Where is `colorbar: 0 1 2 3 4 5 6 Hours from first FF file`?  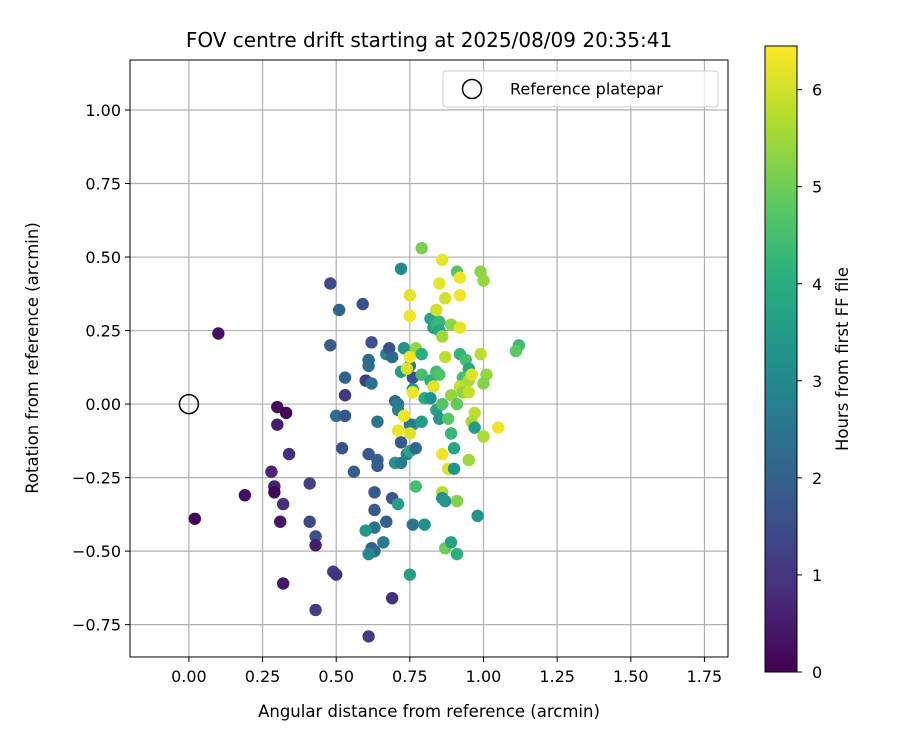 colorbar: 0 1 2 3 4 5 6 Hours from first FF file is located at coordinates (808, 363).